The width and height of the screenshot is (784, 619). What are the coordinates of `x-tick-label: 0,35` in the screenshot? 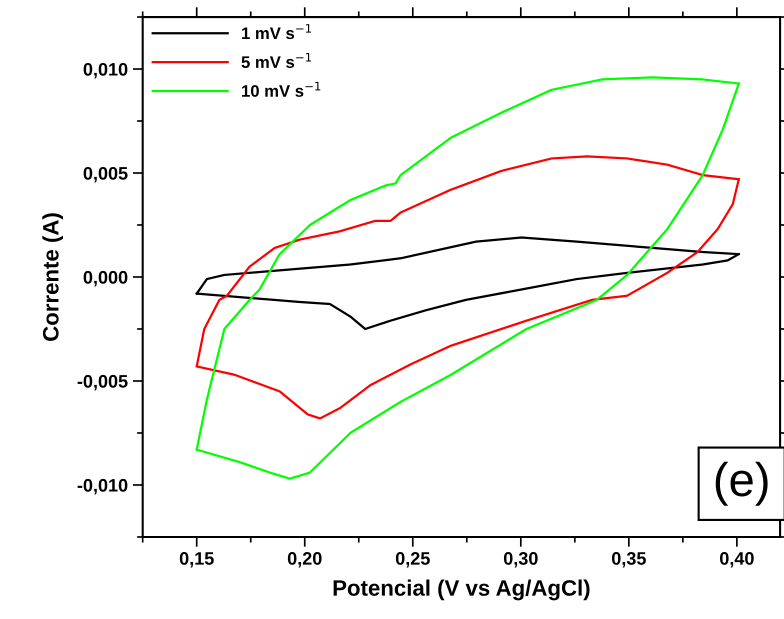 It's located at (629, 560).